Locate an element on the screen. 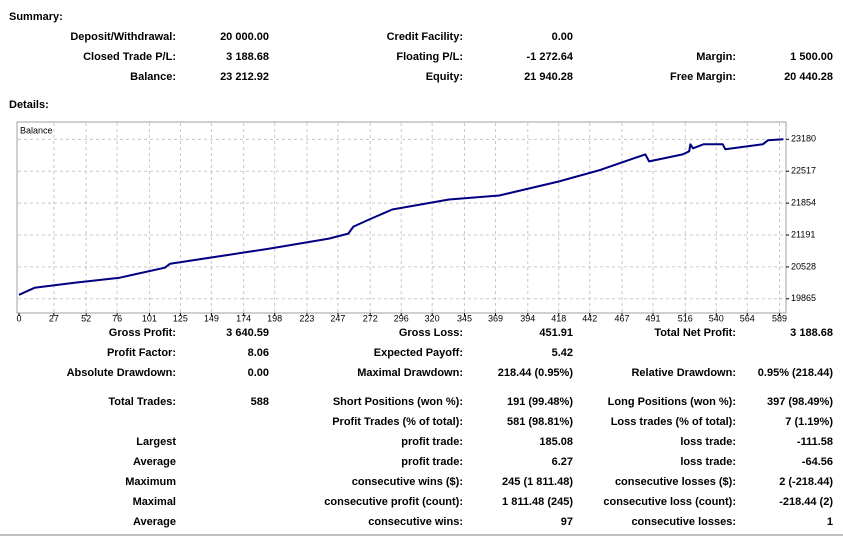 The image size is (843, 537). stat-label: Short Positions (won %): is located at coordinates (398, 402).